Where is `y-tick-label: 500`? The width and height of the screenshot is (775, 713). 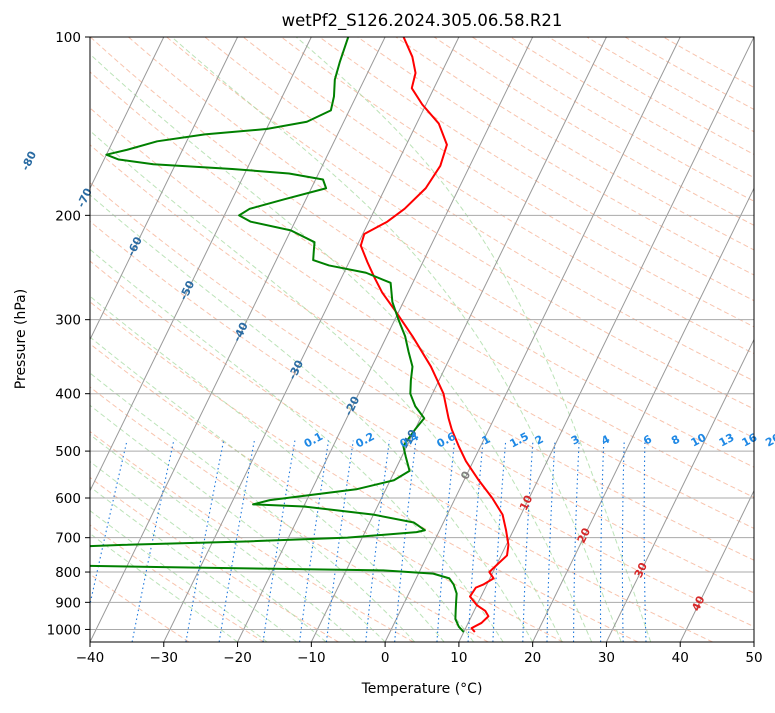 y-tick-label: 500 is located at coordinates (68, 452).